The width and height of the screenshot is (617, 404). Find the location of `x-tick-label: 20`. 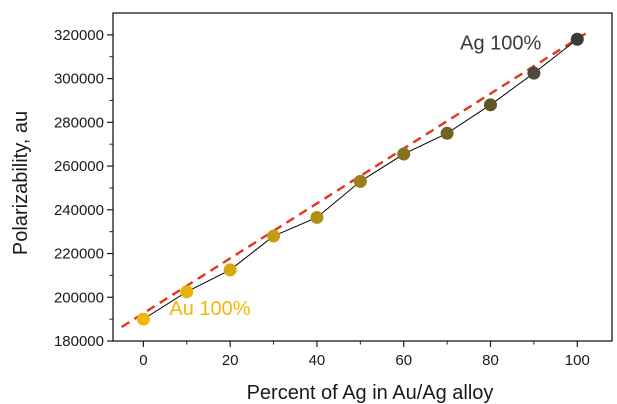

x-tick-label: 20 is located at coordinates (230, 360).